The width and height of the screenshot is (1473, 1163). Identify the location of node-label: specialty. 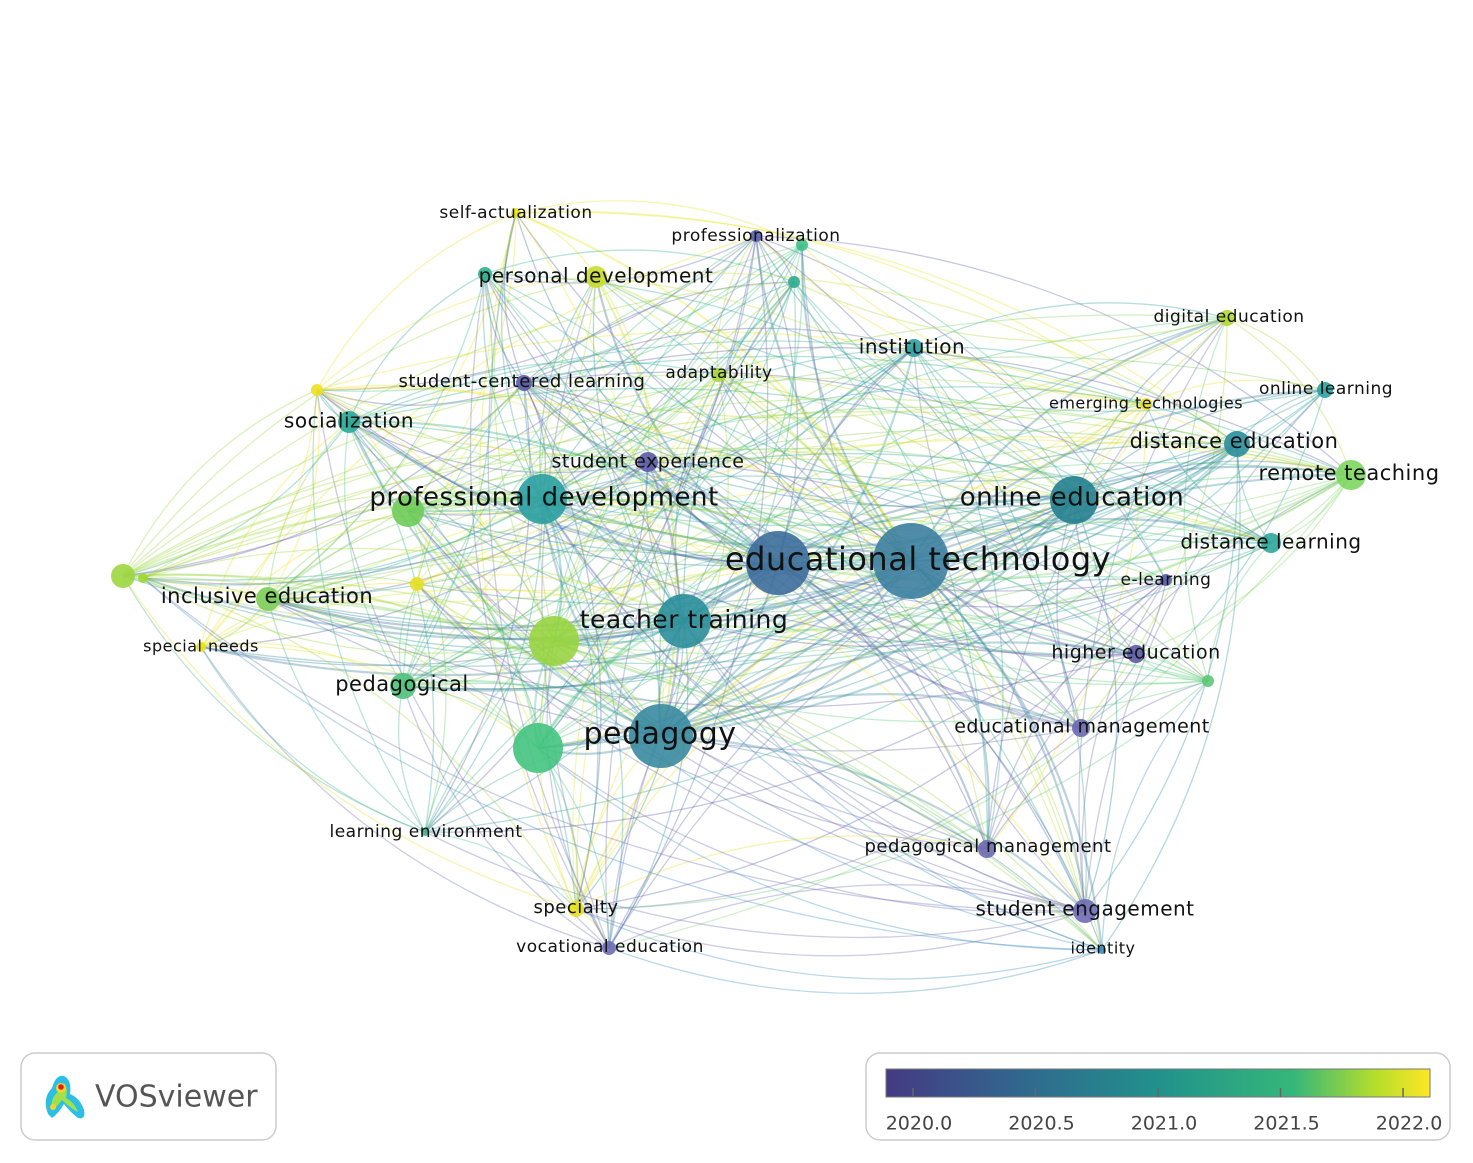
(575, 907).